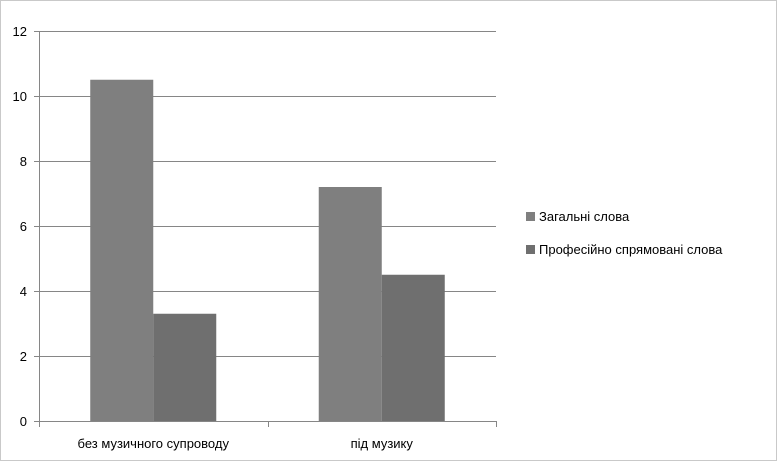  I want to click on legend-label: Загальні слова, so click(584, 216).